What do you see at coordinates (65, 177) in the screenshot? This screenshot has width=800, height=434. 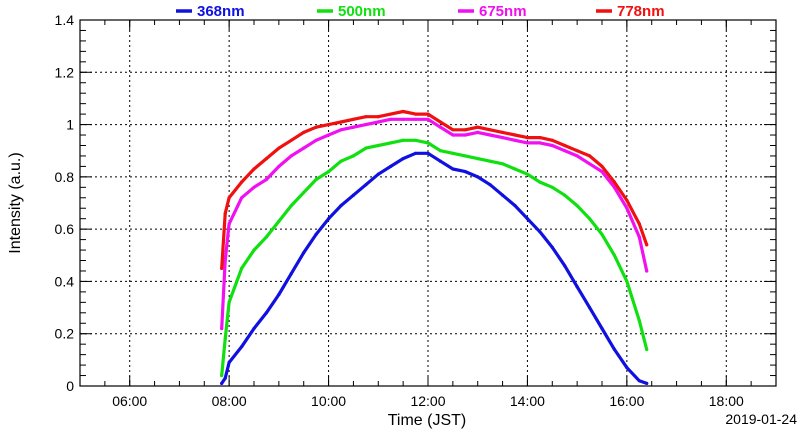 I see `y-tick-label: 0.8` at bounding box center [65, 177].